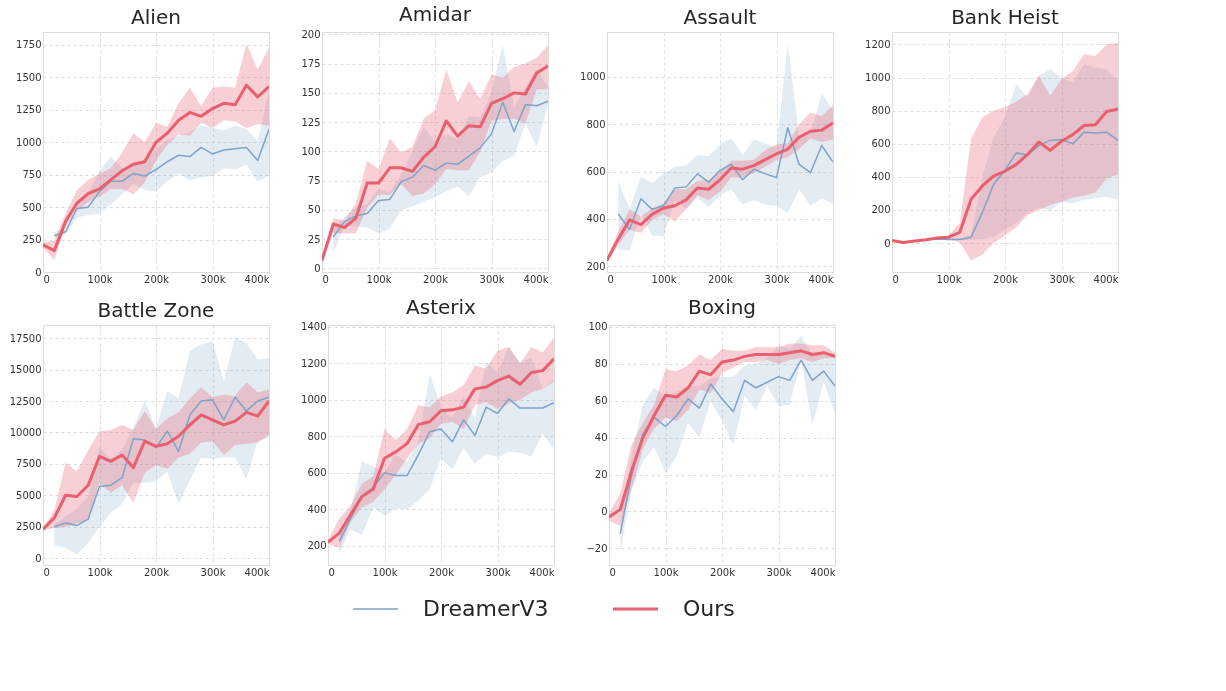 Image resolution: width=1226 pixels, height=691 pixels. What do you see at coordinates (156, 17) in the screenshot?
I see `chart-title: Alien` at bounding box center [156, 17].